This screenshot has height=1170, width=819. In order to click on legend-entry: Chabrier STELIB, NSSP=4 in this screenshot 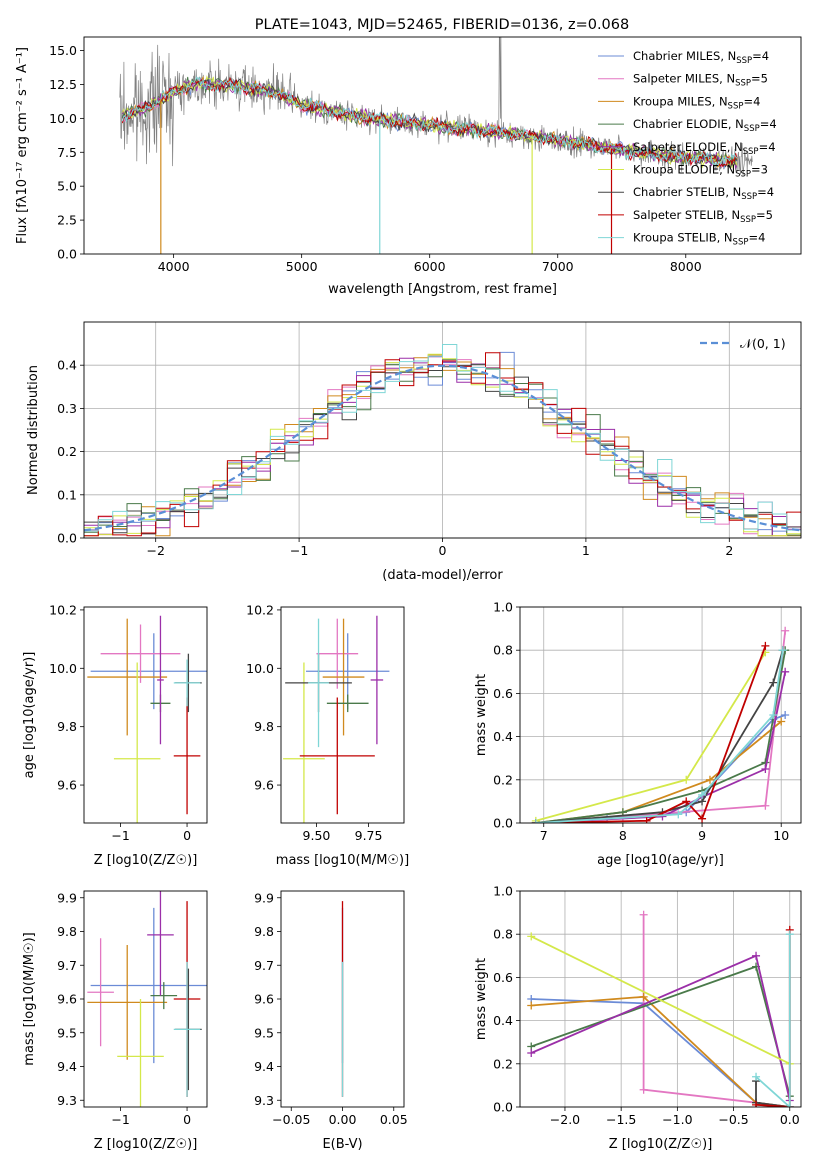, I will do `click(703, 193)`.